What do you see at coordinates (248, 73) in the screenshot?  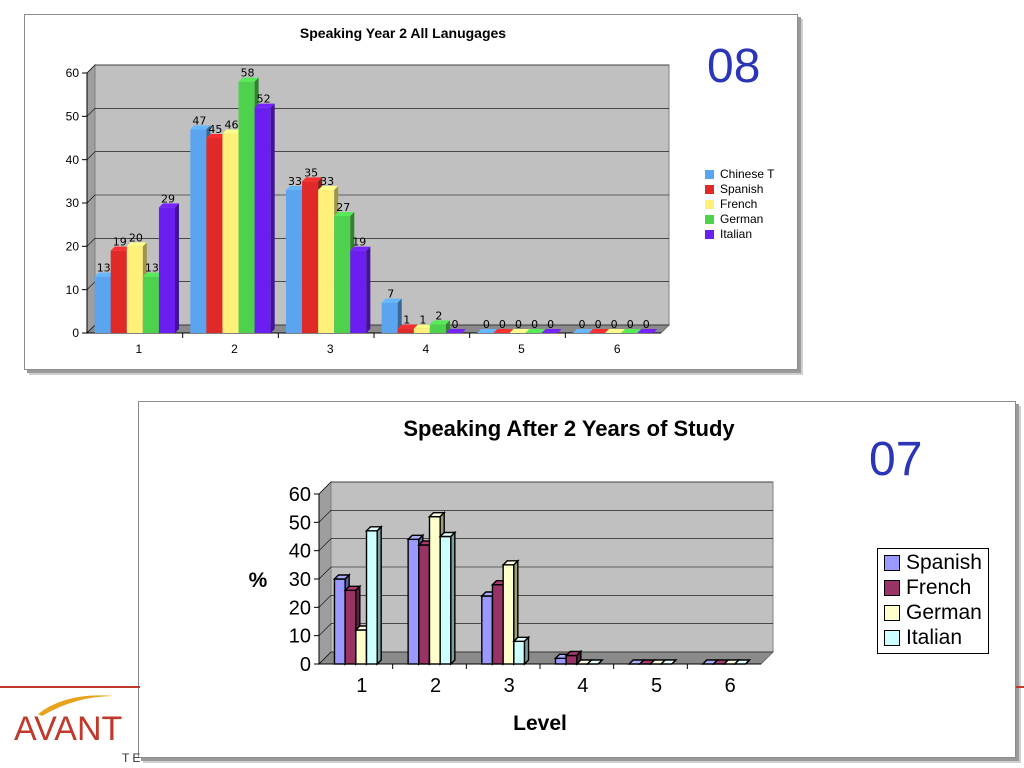 I see `data-label: 58` at bounding box center [248, 73].